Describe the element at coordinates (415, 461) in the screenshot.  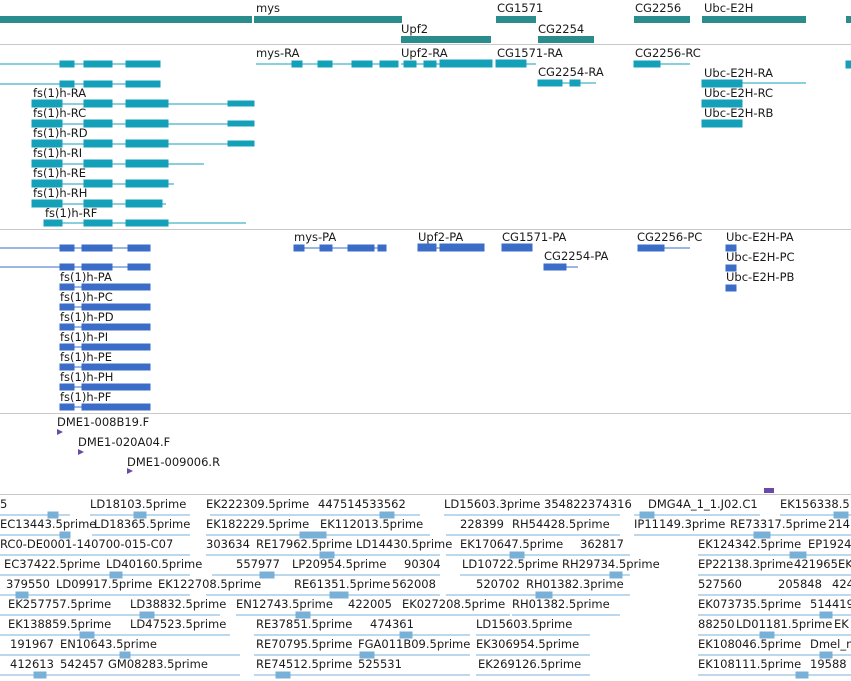
I see `clone-track-glyphs` at that location.